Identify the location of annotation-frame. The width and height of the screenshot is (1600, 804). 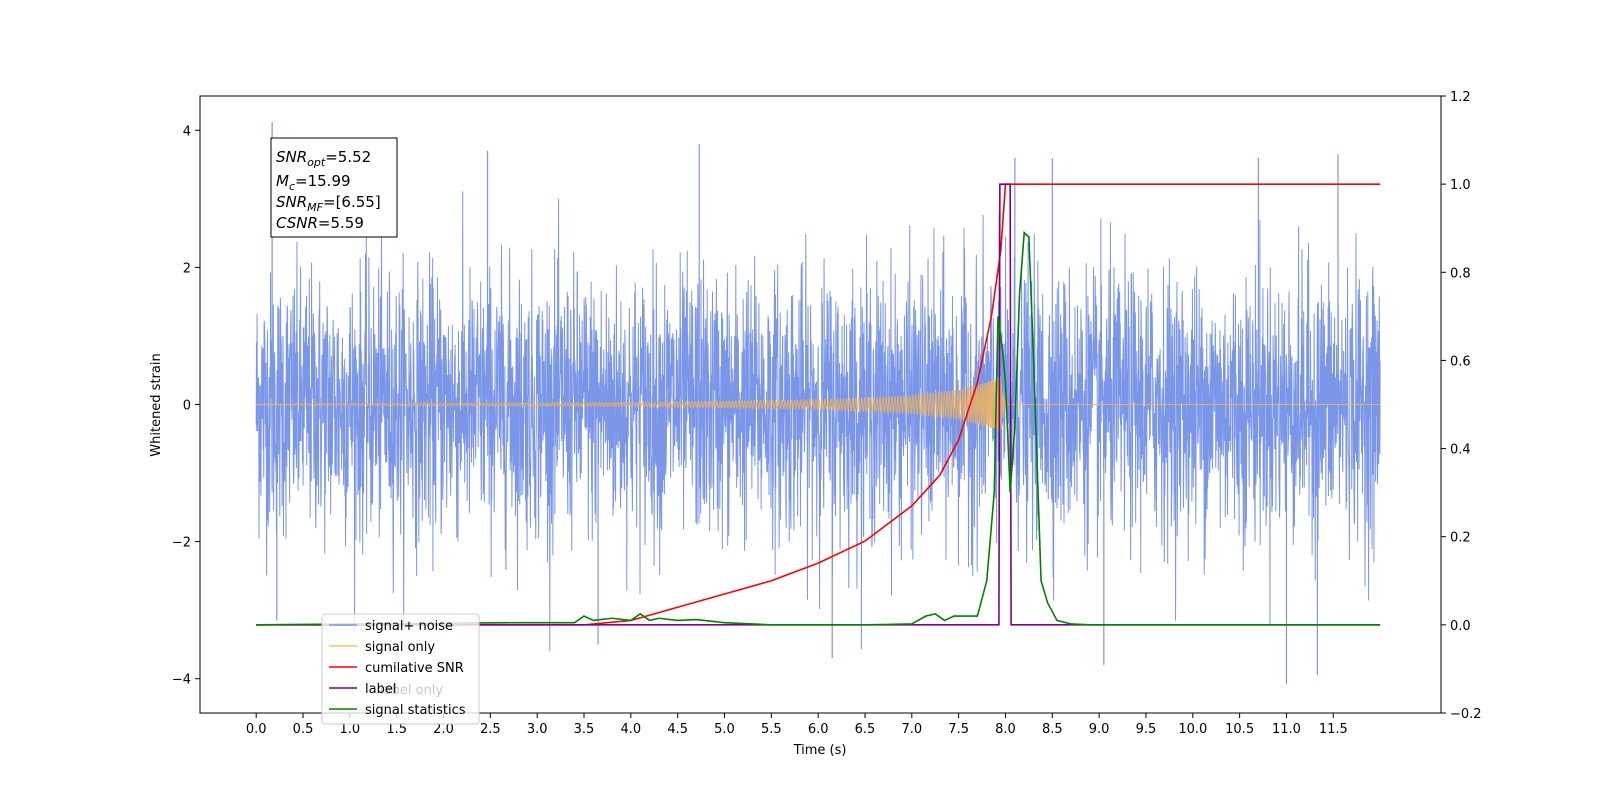
(334, 187).